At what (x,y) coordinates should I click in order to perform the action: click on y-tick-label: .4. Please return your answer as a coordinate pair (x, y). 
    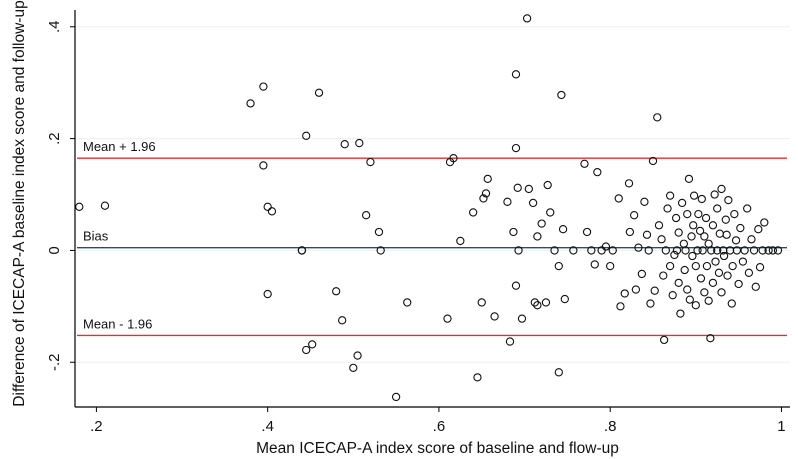
    Looking at the image, I should click on (54, 27).